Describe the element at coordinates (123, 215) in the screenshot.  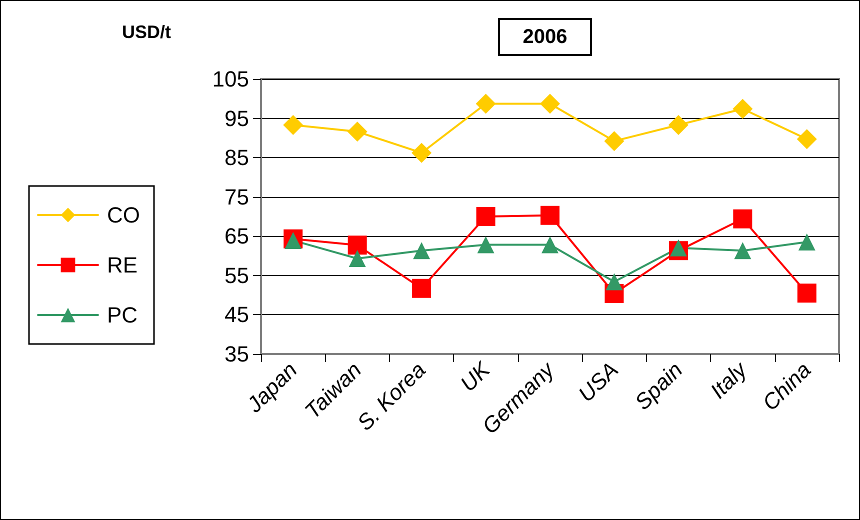
I see `legend-label: CO` at that location.